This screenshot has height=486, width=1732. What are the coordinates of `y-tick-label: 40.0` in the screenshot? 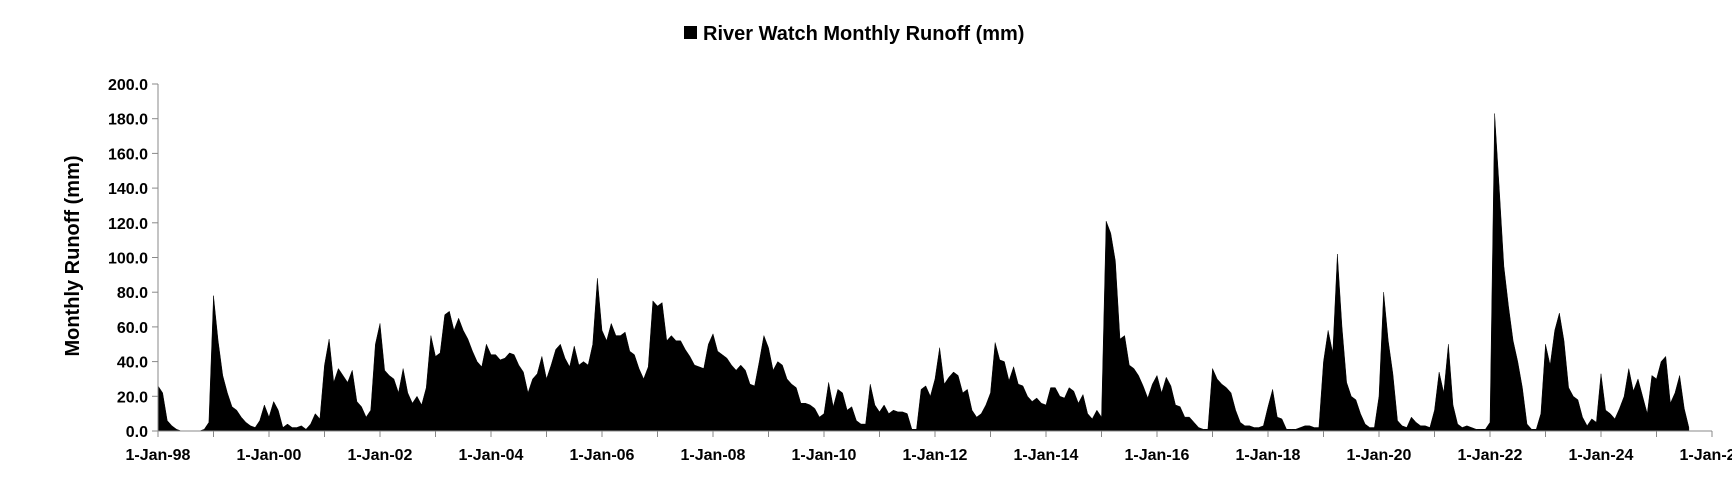 It's located at (132, 363).